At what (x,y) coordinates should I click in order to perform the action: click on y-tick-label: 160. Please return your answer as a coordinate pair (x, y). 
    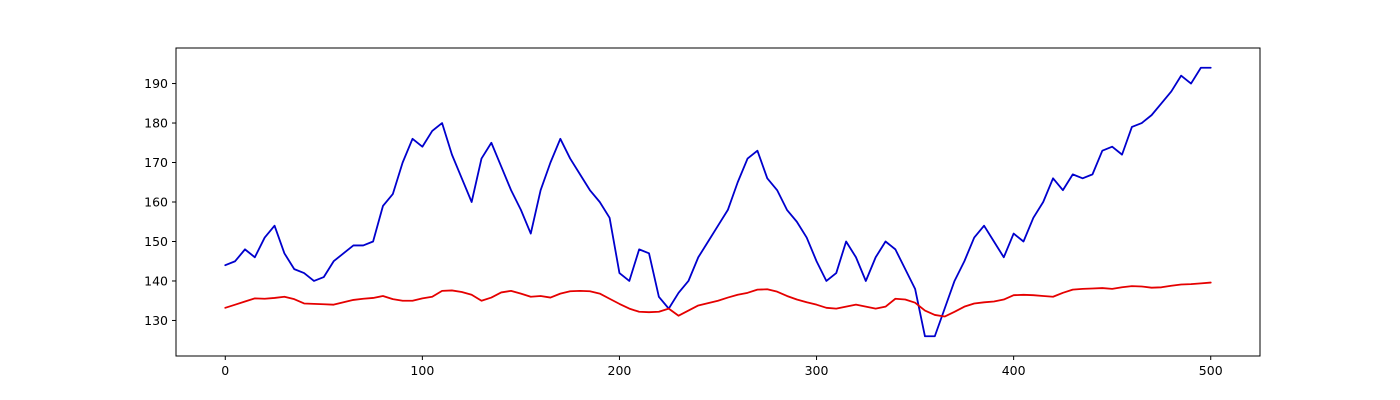
    Looking at the image, I should click on (156, 202).